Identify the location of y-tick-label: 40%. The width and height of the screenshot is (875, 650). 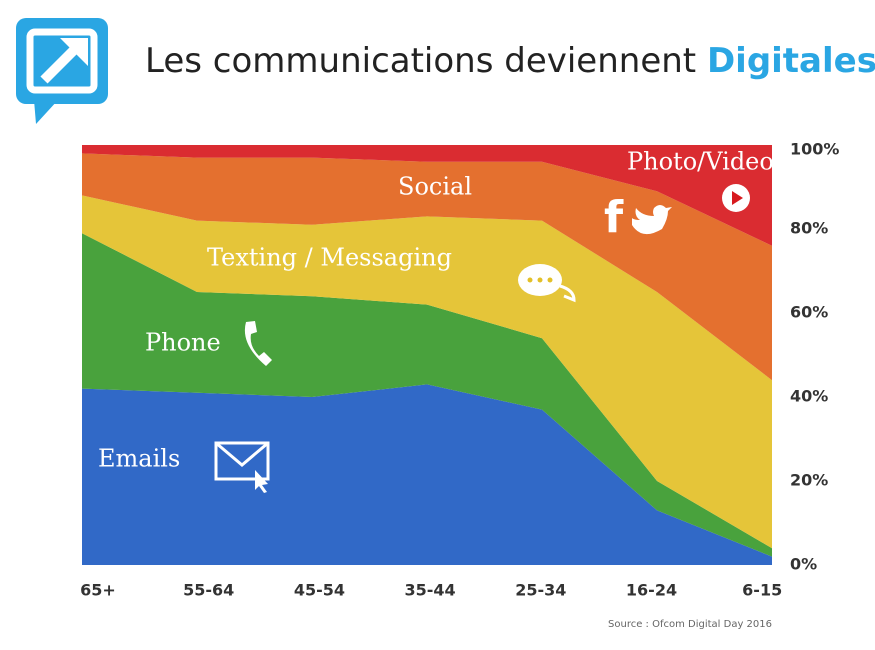
(809, 396).